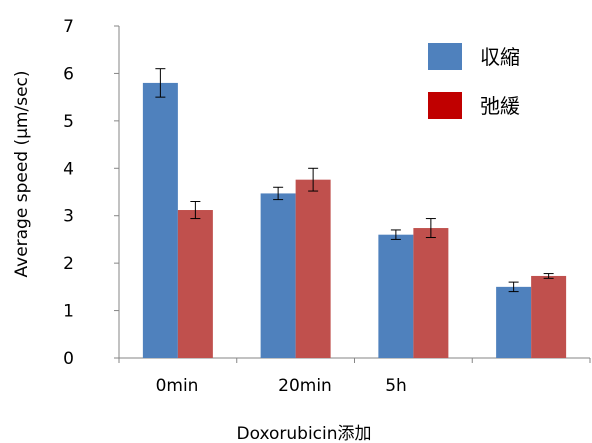 This screenshot has height=443, width=592. Describe the element at coordinates (68, 217) in the screenshot. I see `y-tick-label: 3` at that location.